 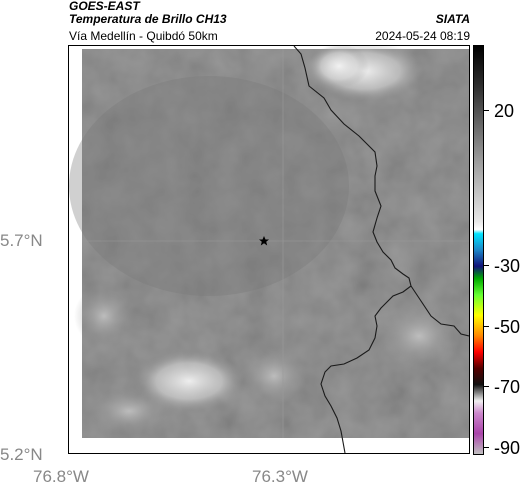 I want to click on cloud-bottom-center, so click(x=274, y=376).